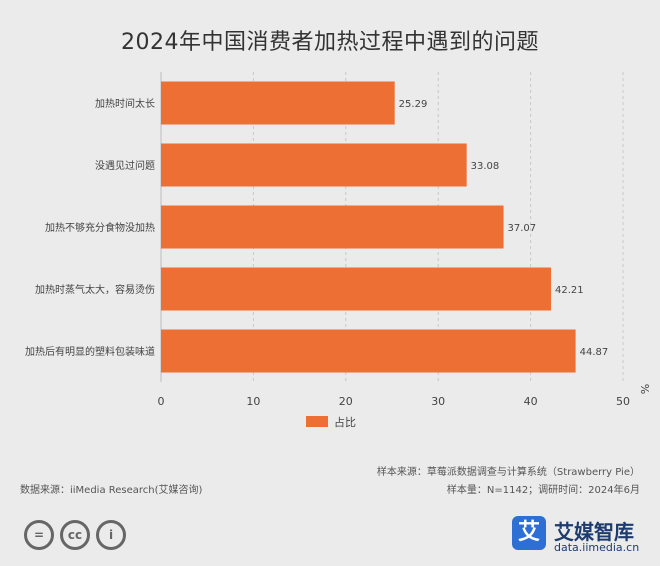 This screenshot has width=660, height=566. What do you see at coordinates (594, 352) in the screenshot?
I see `value-label: 44.87` at bounding box center [594, 352].